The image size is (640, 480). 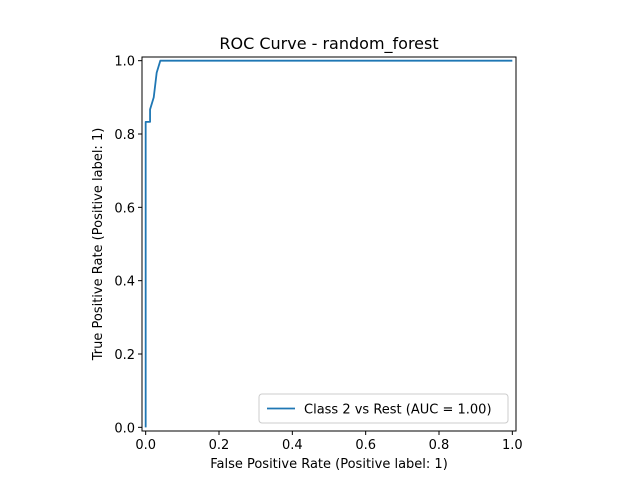 What do you see at coordinates (512, 445) in the screenshot?
I see `x-tick-label: 1.0` at bounding box center [512, 445].